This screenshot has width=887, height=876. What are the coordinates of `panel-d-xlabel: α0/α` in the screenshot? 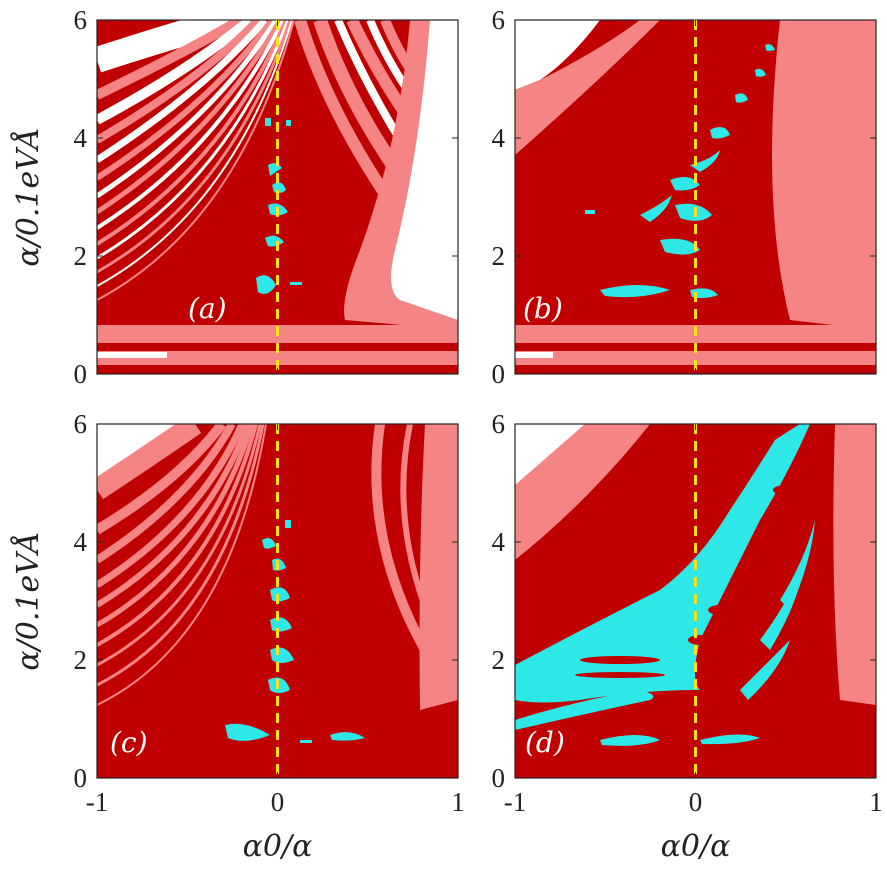 It's located at (696, 846).